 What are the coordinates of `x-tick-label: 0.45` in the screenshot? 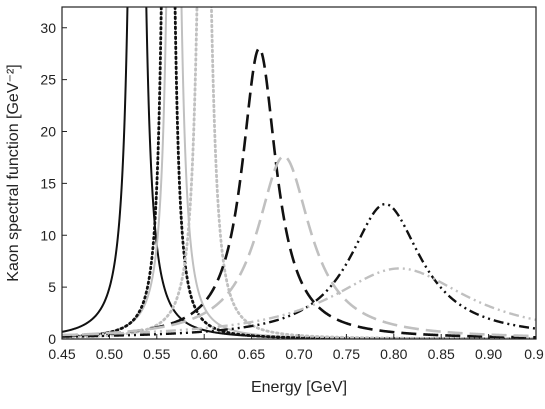 It's located at (61, 354).